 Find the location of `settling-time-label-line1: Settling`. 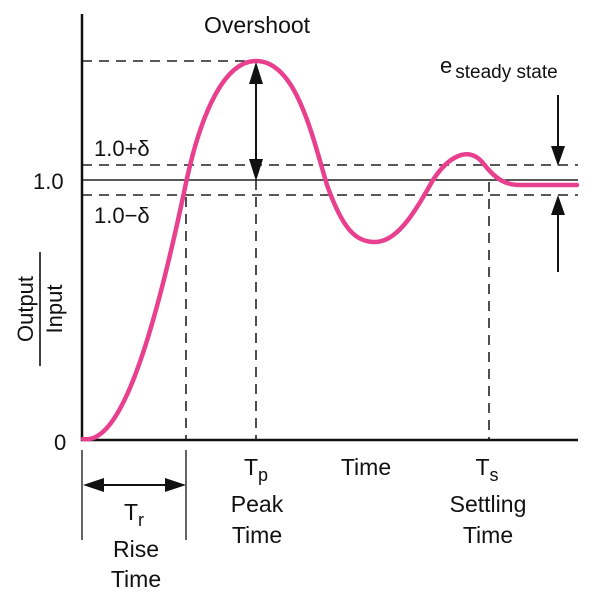

settling-time-label-line1: Settling is located at coordinates (488, 504).